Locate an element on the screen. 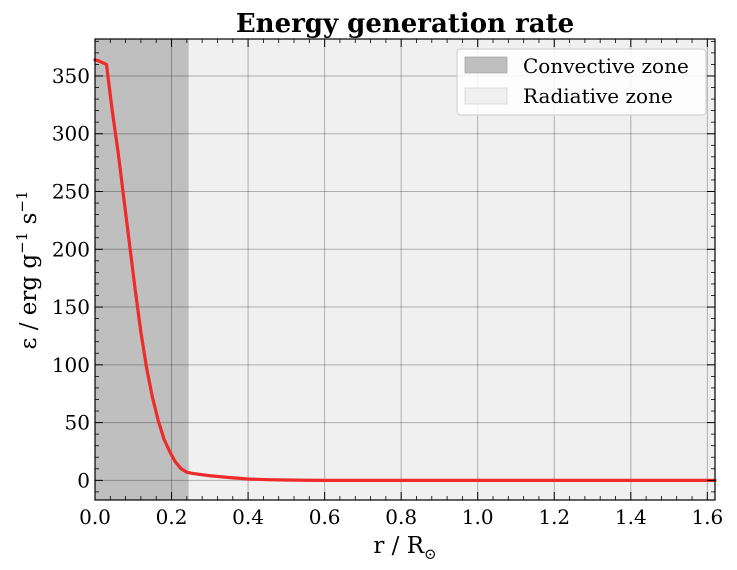 The width and height of the screenshot is (737, 570). legend-box is located at coordinates (581, 82).